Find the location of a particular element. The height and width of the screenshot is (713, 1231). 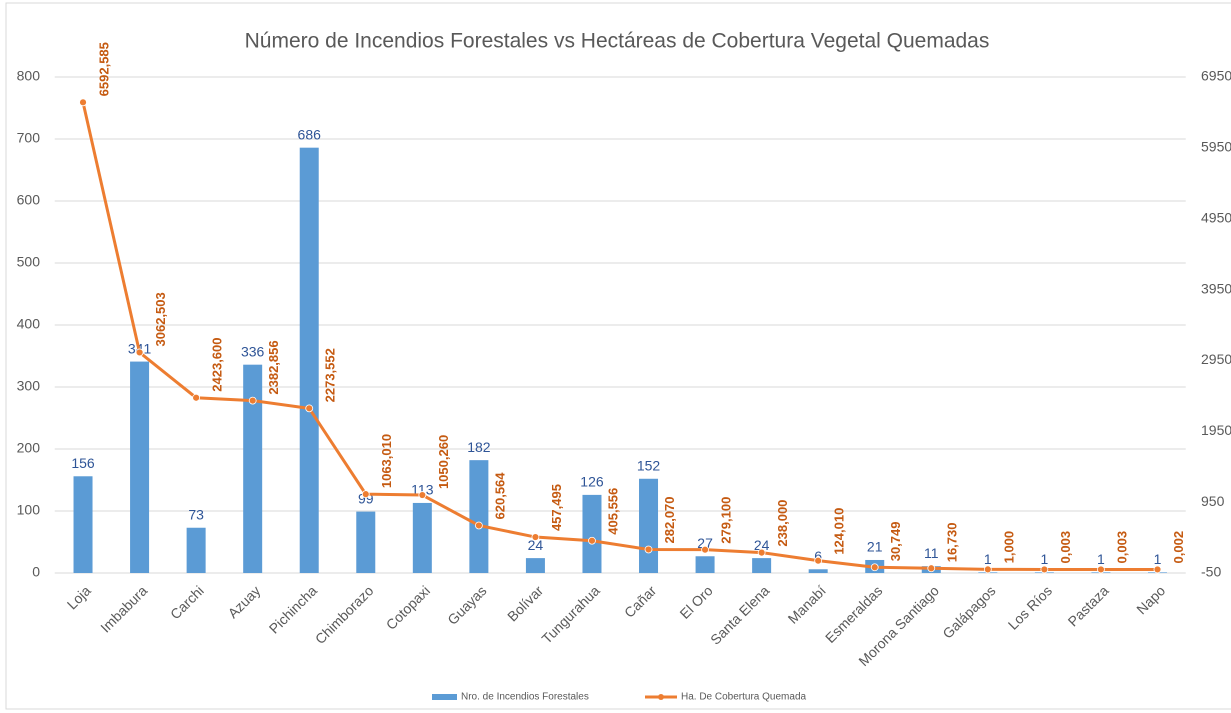

y-tick-label: 500 is located at coordinates (29, 262).